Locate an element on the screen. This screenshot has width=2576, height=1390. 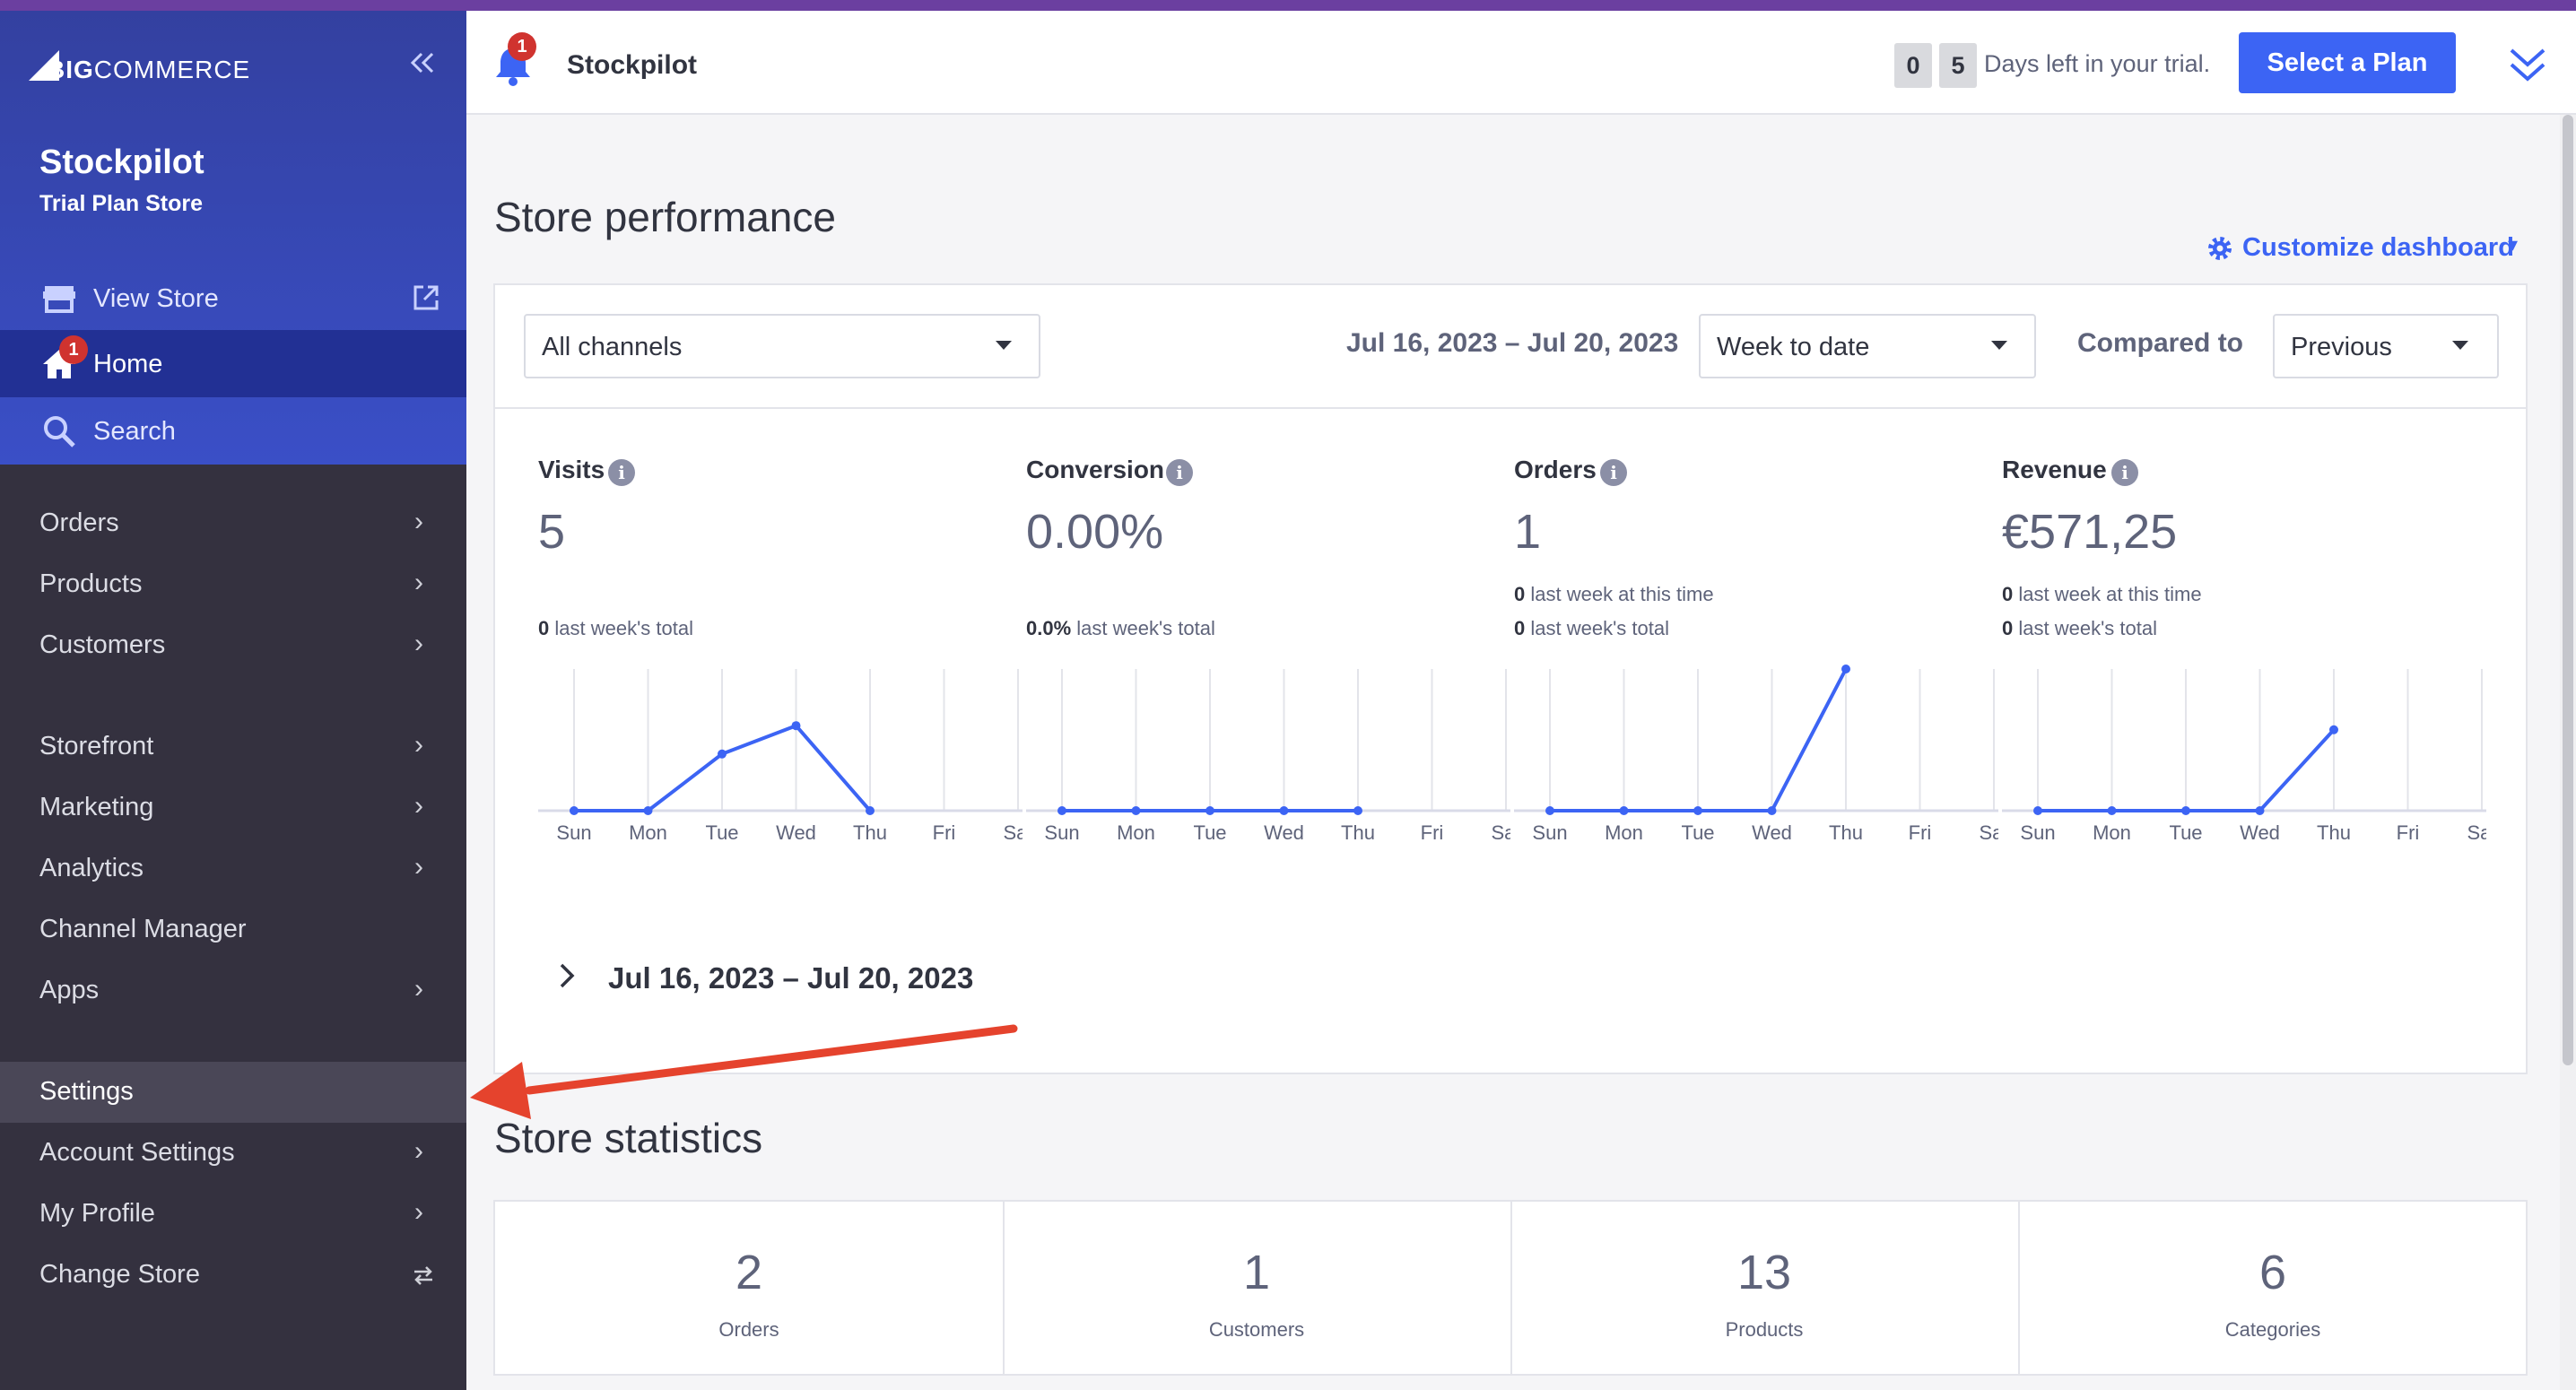
compared-dropdown: Previous is located at coordinates (2386, 346).